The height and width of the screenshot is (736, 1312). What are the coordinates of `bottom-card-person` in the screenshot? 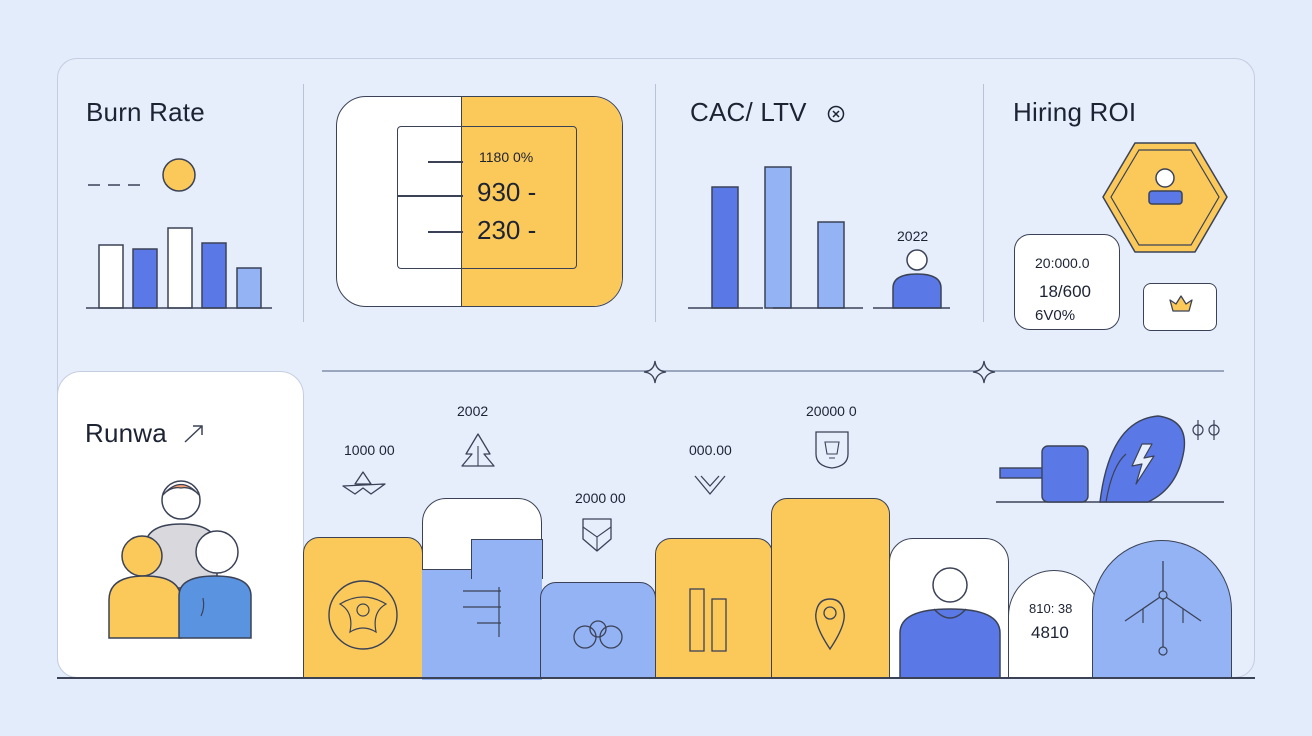 It's located at (949, 608).